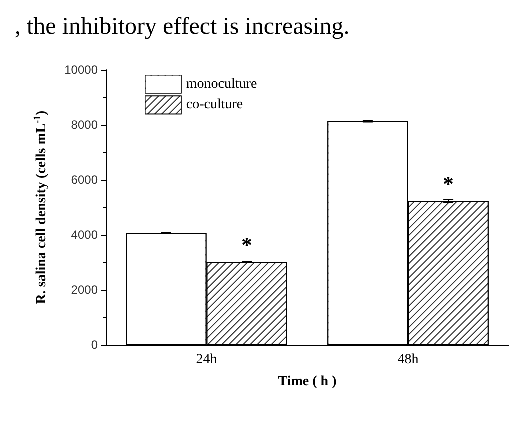  What do you see at coordinates (81, 70) in the screenshot?
I see `y-tick-label: 10000` at bounding box center [81, 70].